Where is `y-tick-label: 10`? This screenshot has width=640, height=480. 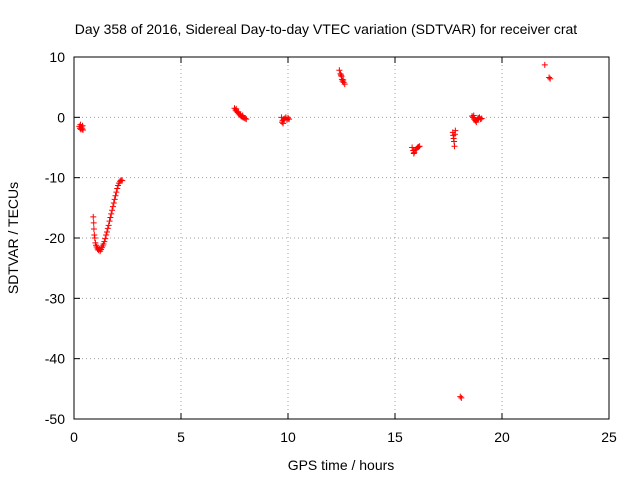
y-tick-label: 10 is located at coordinates (57, 57).